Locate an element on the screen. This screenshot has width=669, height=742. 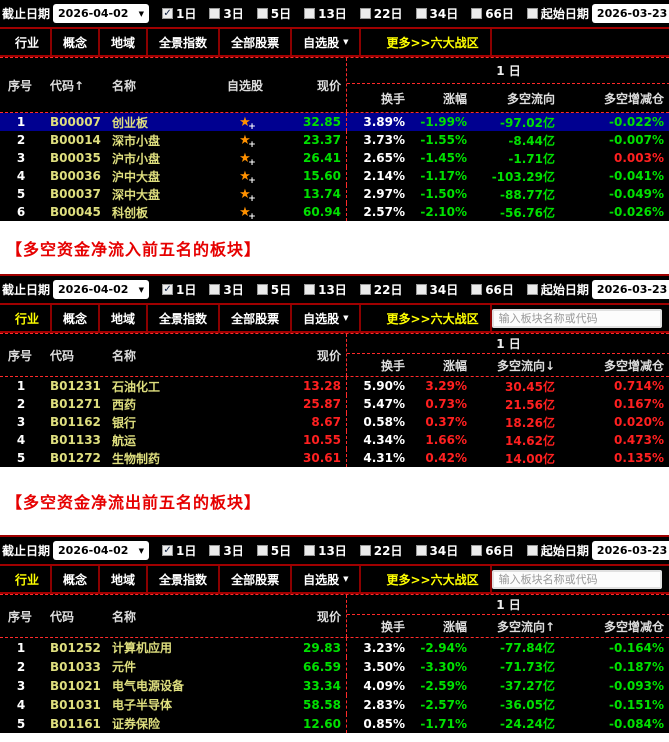
column-header: 多空流向↓ is located at coordinates (525, 365).